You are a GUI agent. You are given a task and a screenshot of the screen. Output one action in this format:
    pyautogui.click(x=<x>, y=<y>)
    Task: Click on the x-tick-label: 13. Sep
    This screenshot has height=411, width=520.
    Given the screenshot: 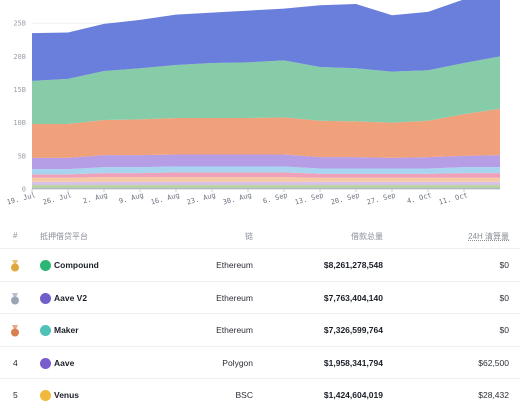 What is the action you would take?
    pyautogui.click(x=309, y=198)
    